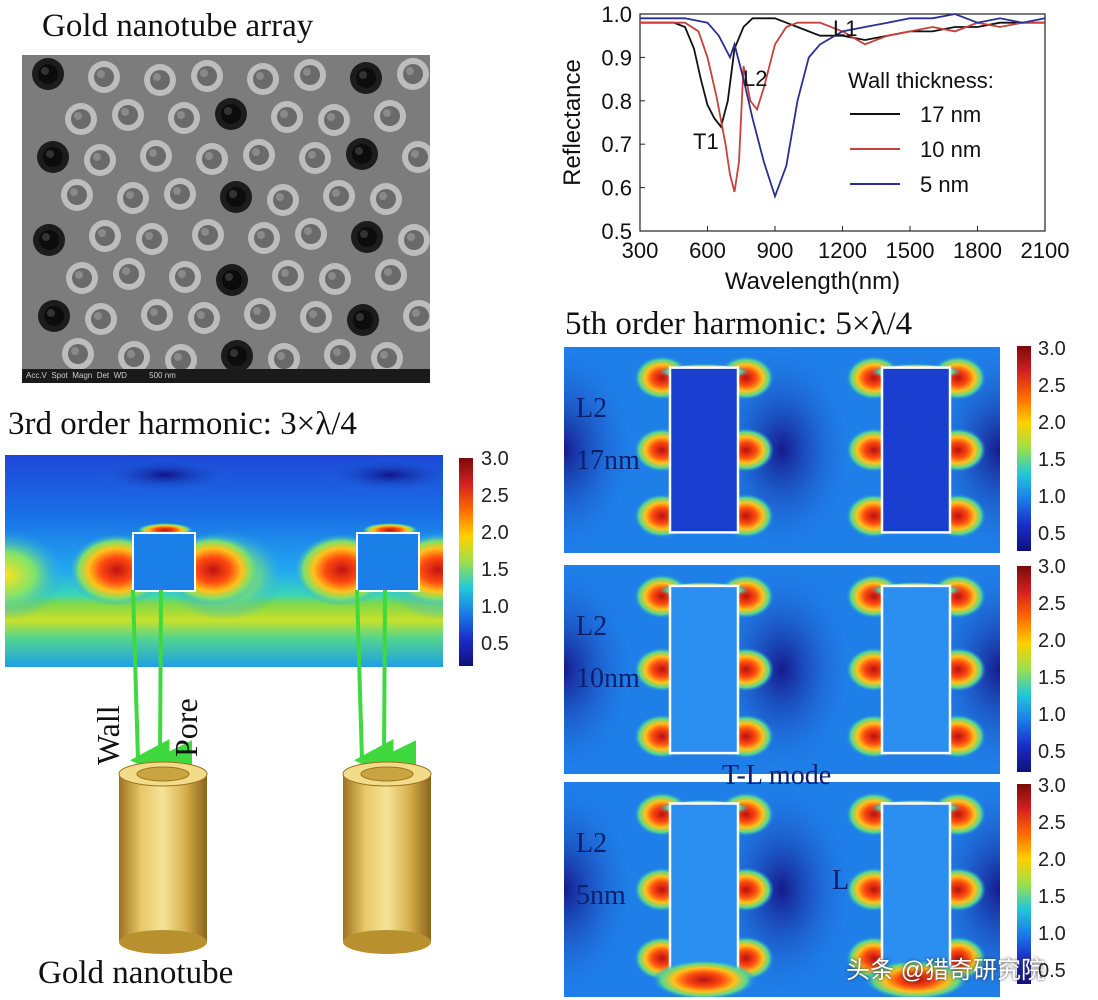  I want to click on harmonic5-title: 5th order harmonic: 5×λ/4, so click(739, 324).